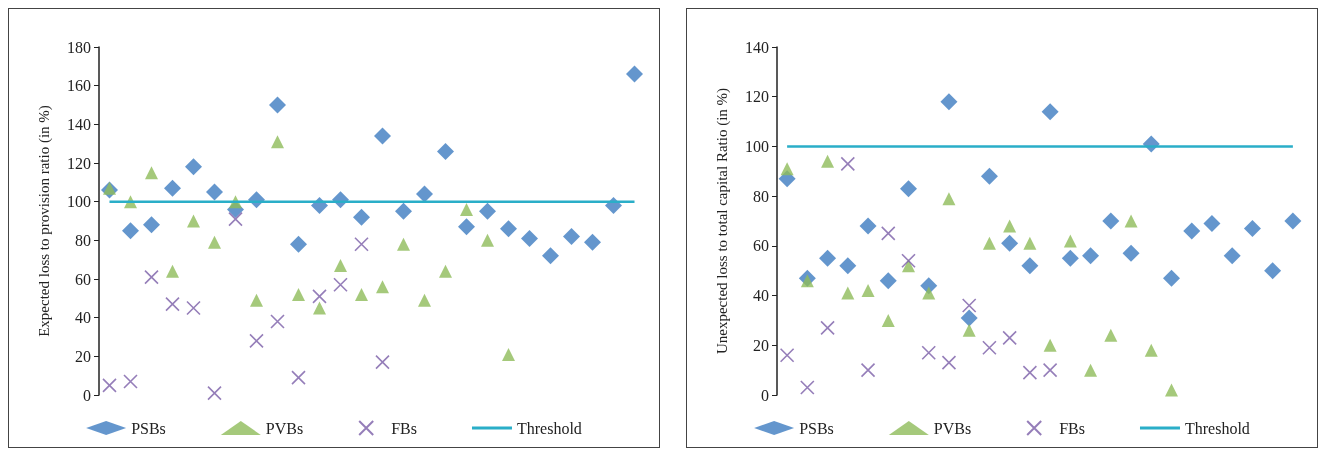  I want to click on y-axis-title: Unexpected loss to total capital Ratio (in %), so click(722, 221).